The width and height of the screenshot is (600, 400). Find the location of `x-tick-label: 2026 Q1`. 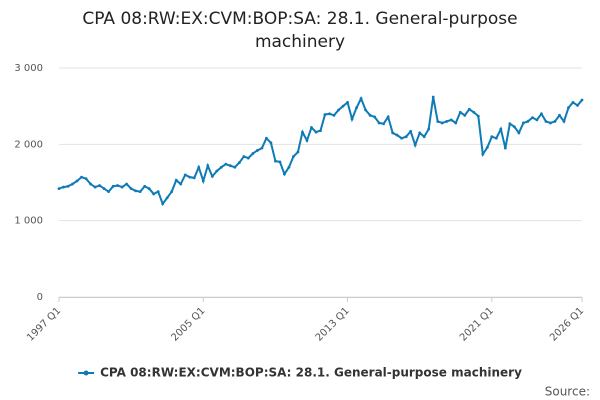

x-tick-label: 2026 Q1 is located at coordinates (567, 324).